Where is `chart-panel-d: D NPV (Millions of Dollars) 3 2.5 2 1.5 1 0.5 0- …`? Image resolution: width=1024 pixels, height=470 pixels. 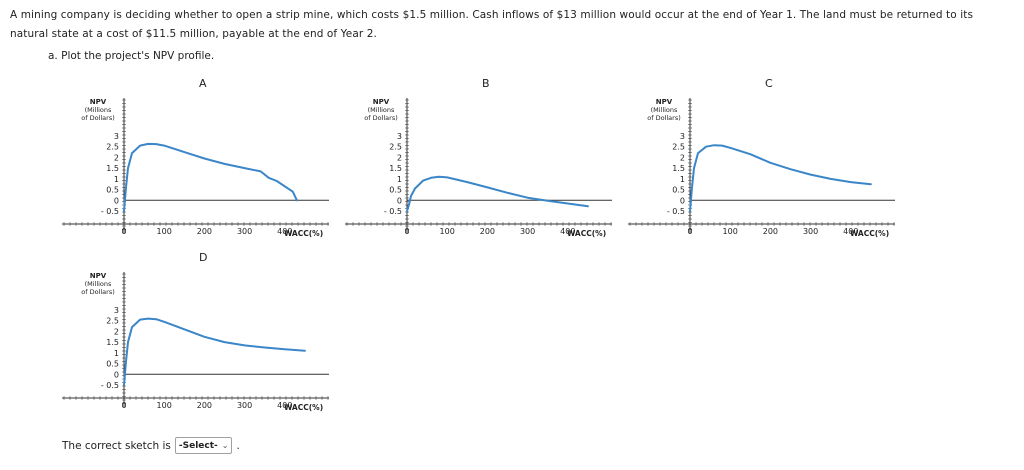 chart-panel-d: D NPV (Millions of Dollars) 3 2.5 2 1.5 1 0.5 0- … is located at coordinates (195, 331).